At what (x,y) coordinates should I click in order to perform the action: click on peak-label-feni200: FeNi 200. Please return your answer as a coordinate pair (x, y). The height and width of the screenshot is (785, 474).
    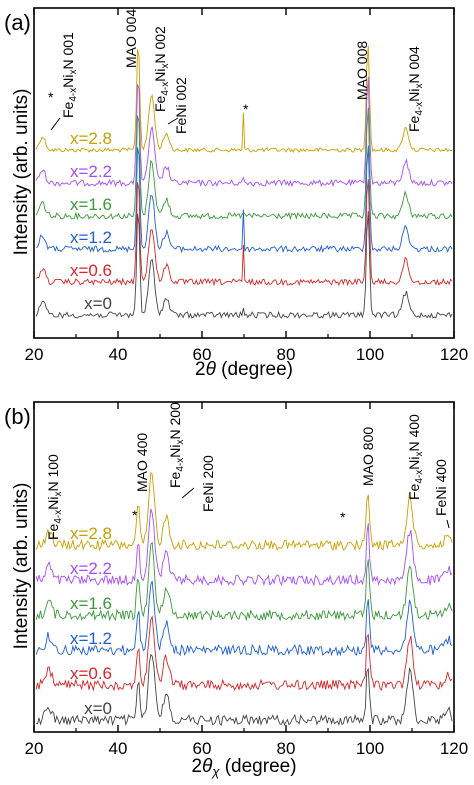
    Looking at the image, I should click on (208, 483).